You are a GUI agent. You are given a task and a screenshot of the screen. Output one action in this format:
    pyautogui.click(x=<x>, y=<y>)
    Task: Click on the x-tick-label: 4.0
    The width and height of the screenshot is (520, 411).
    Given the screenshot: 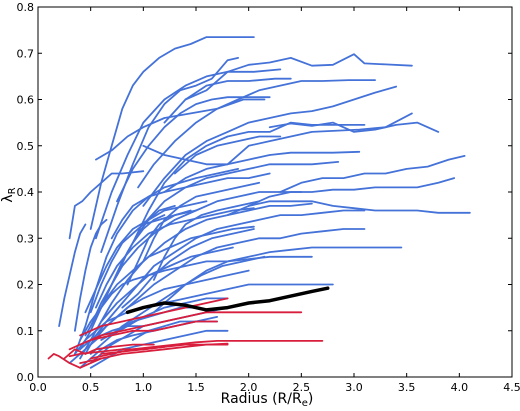 What is the action you would take?
    pyautogui.click(x=460, y=387)
    